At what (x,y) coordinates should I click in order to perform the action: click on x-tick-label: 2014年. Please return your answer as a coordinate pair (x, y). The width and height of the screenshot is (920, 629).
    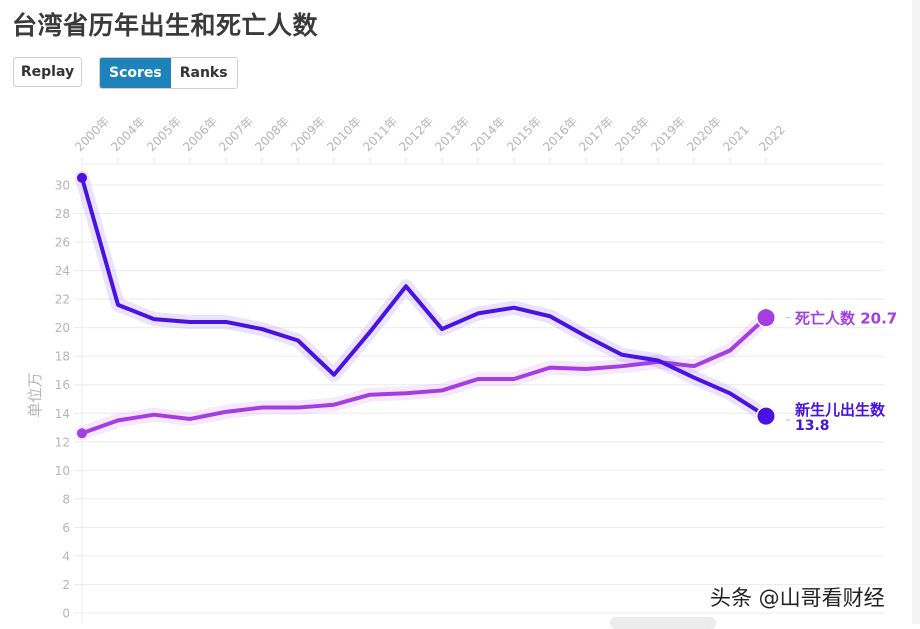
    Looking at the image, I should click on (488, 134).